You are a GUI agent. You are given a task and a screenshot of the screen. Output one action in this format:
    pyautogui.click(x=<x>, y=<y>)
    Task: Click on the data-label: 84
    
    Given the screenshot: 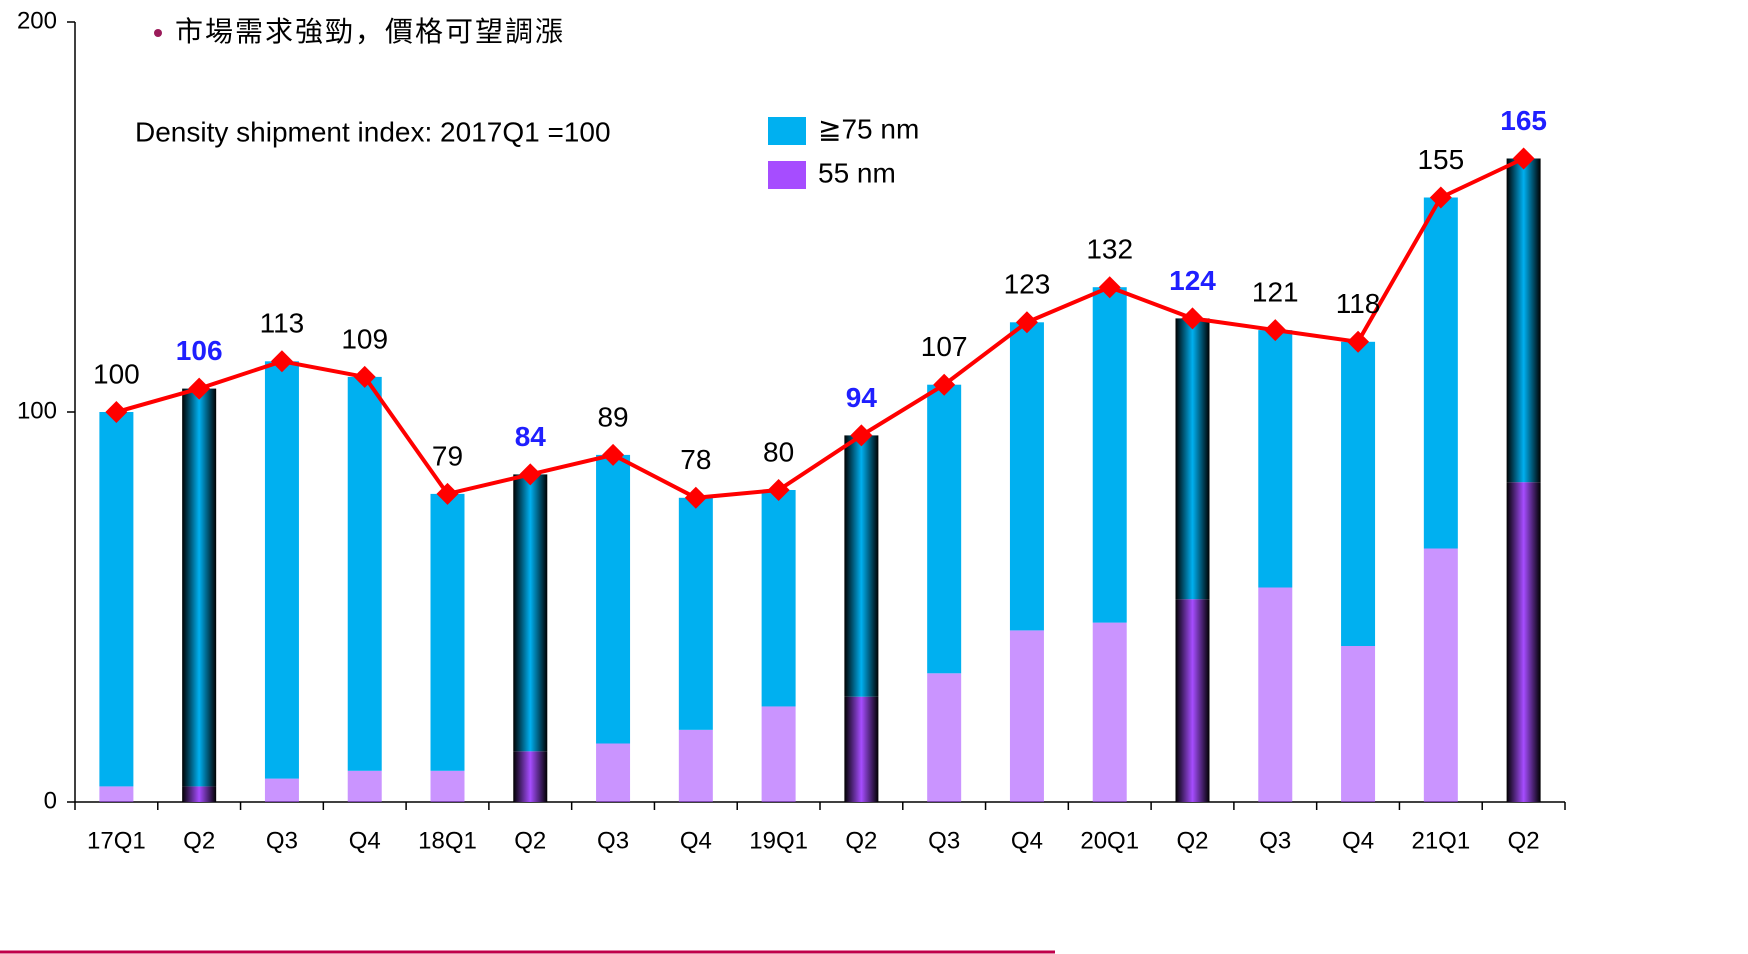 What is the action you would take?
    pyautogui.click(x=531, y=436)
    